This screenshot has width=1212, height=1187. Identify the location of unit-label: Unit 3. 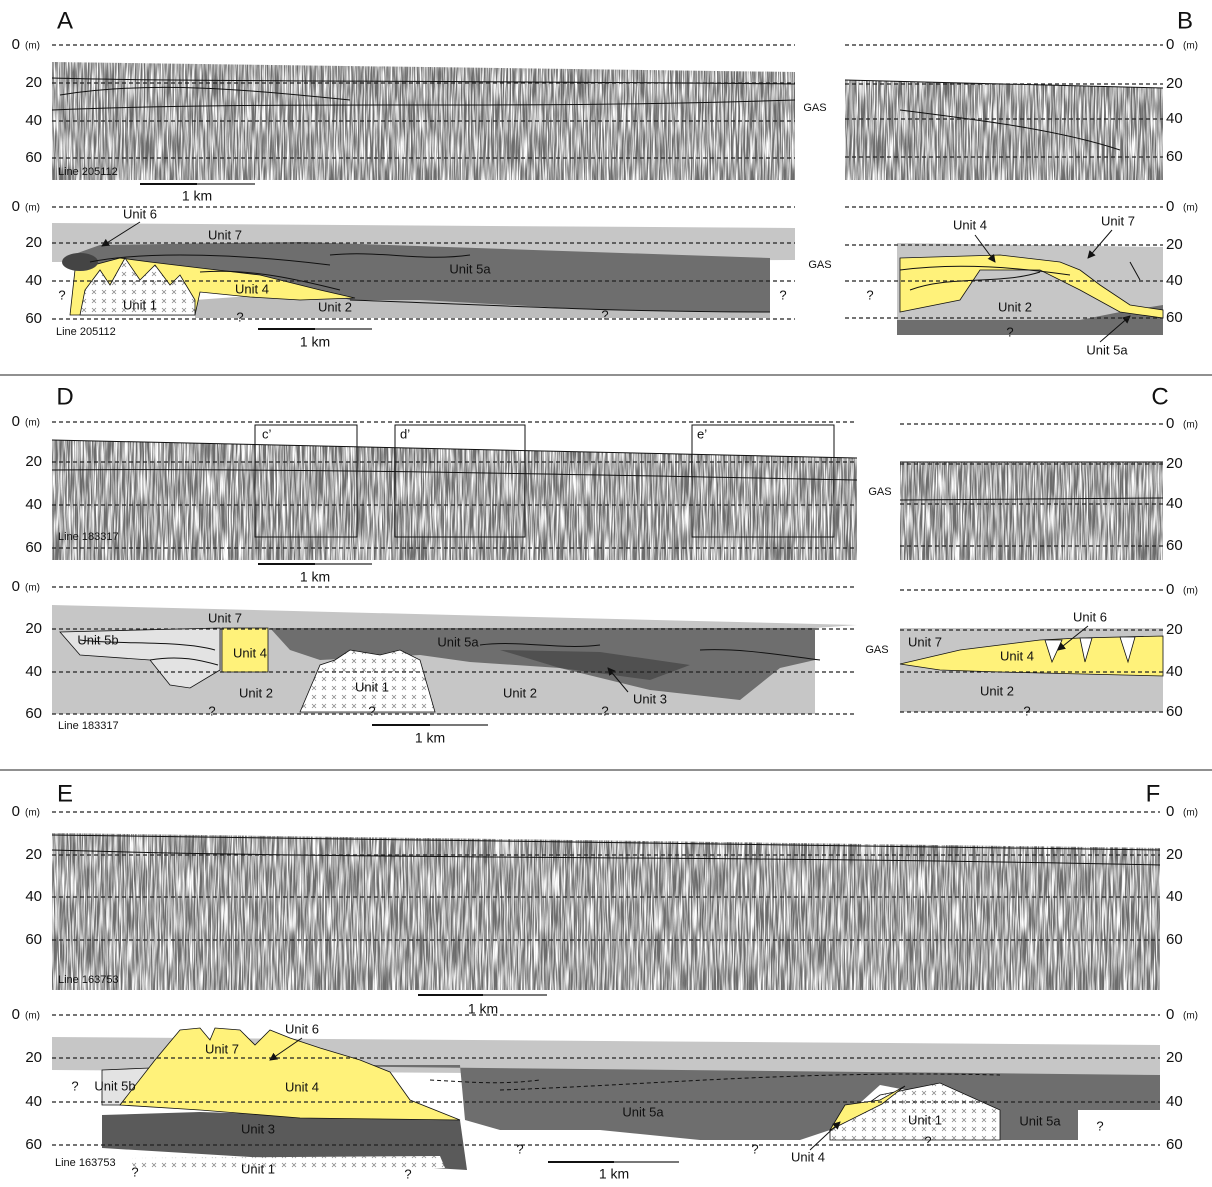
(258, 1128).